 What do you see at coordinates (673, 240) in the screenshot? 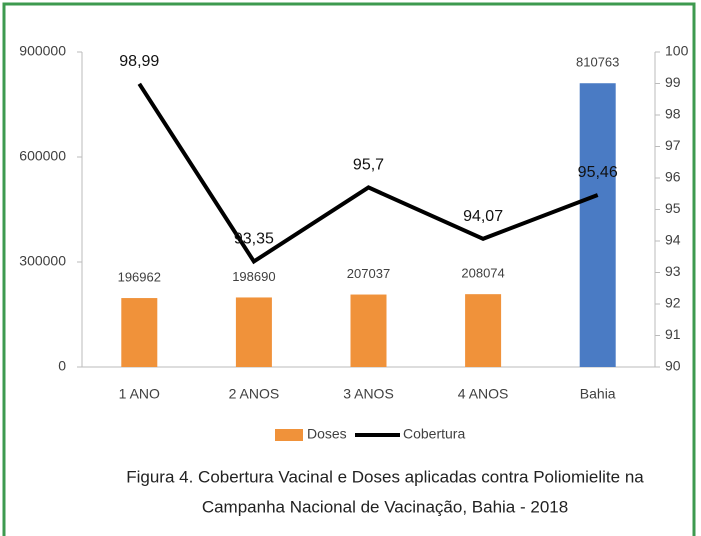
I see `y2-tick-label: 94` at bounding box center [673, 240].